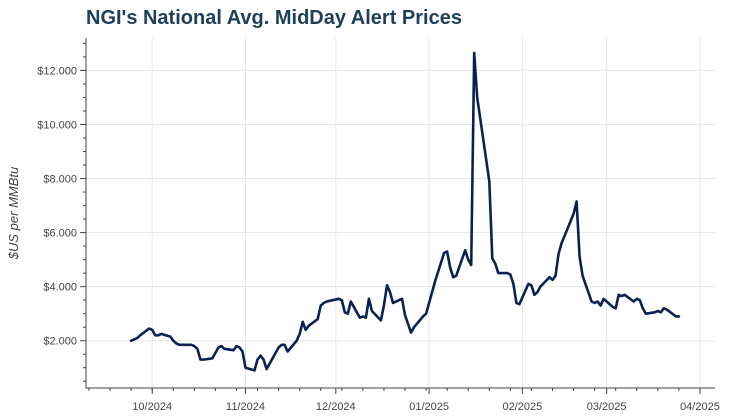 The width and height of the screenshot is (748, 418). What do you see at coordinates (13, 213) in the screenshot?
I see `y-axis-label: $US per MMBtu` at bounding box center [13, 213].